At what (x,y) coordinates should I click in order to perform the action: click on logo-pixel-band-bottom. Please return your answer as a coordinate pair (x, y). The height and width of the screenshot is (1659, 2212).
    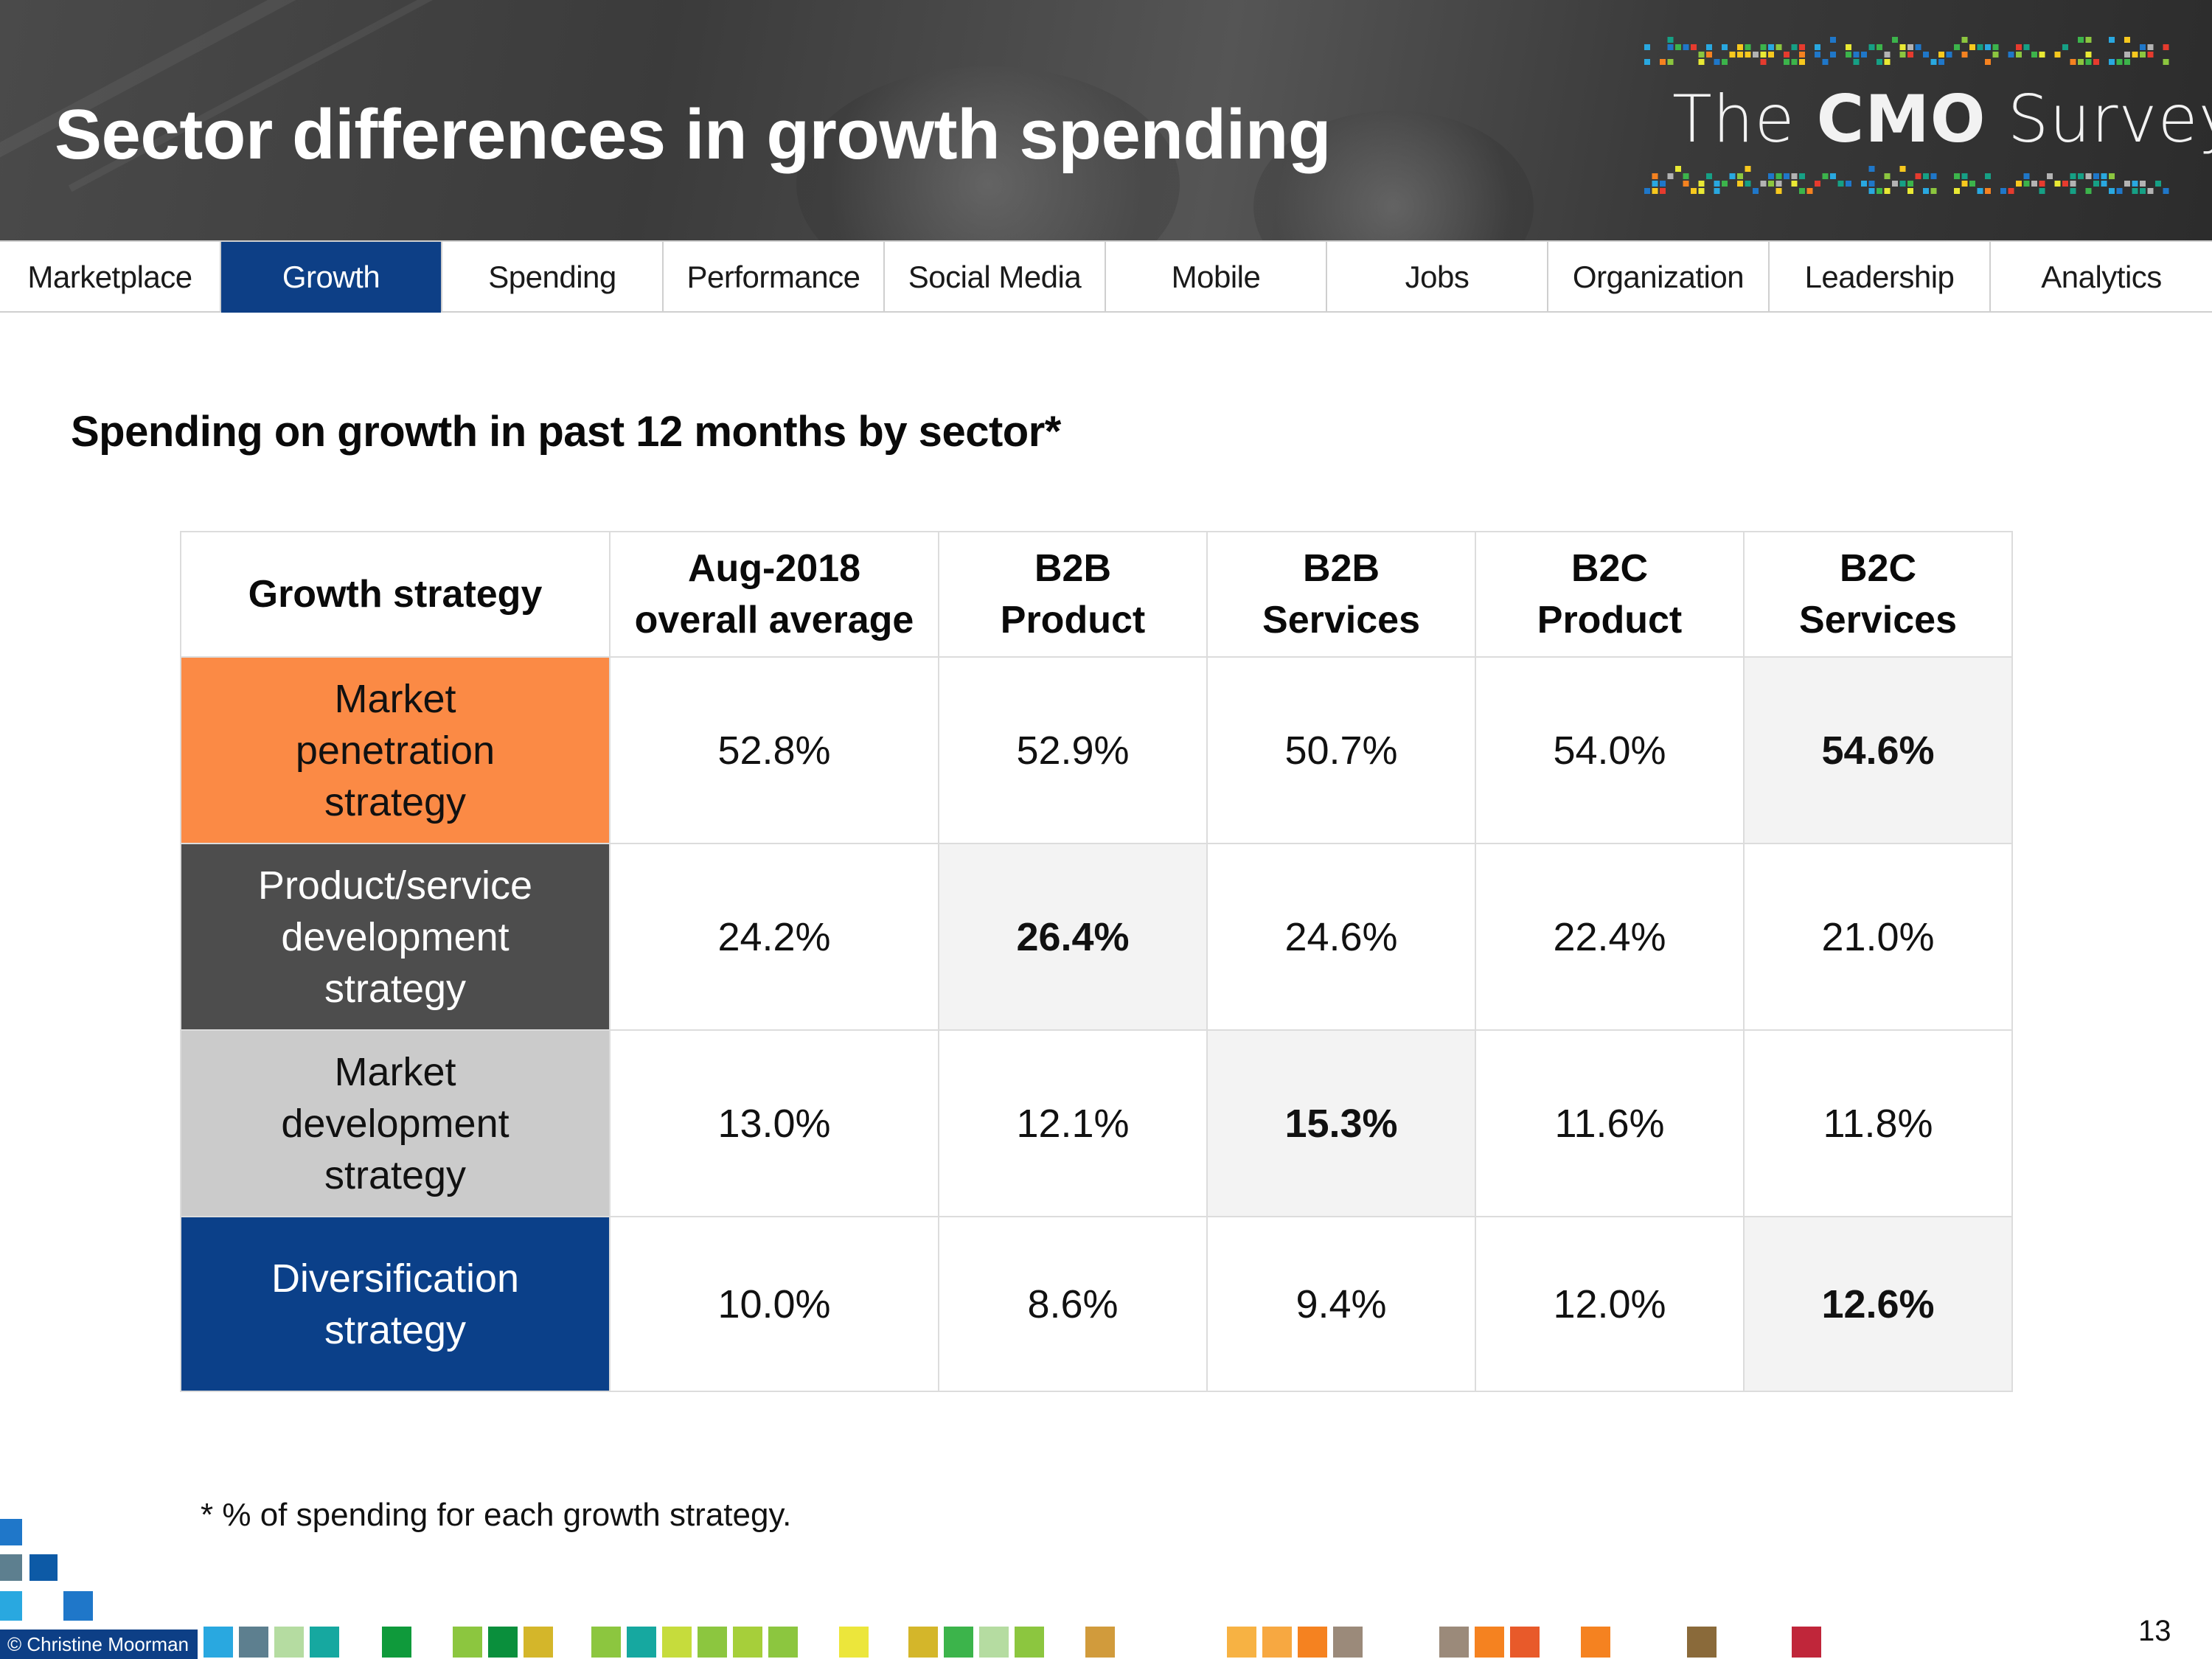
    Looking at the image, I should click on (1906, 180).